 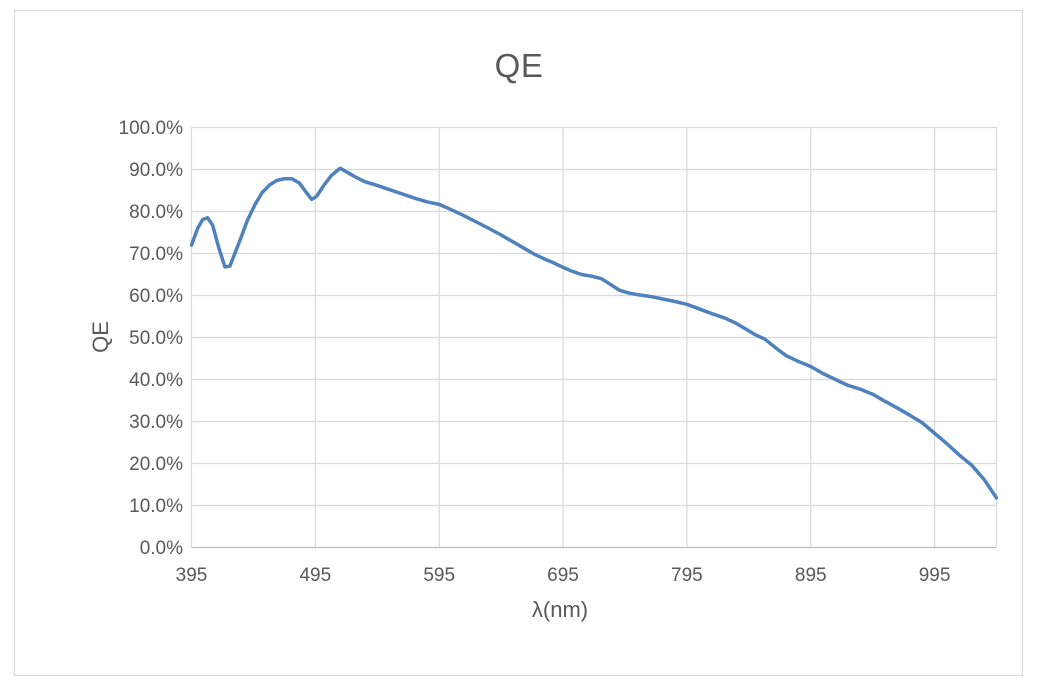 I want to click on x-tick-label: 795, so click(x=687, y=575).